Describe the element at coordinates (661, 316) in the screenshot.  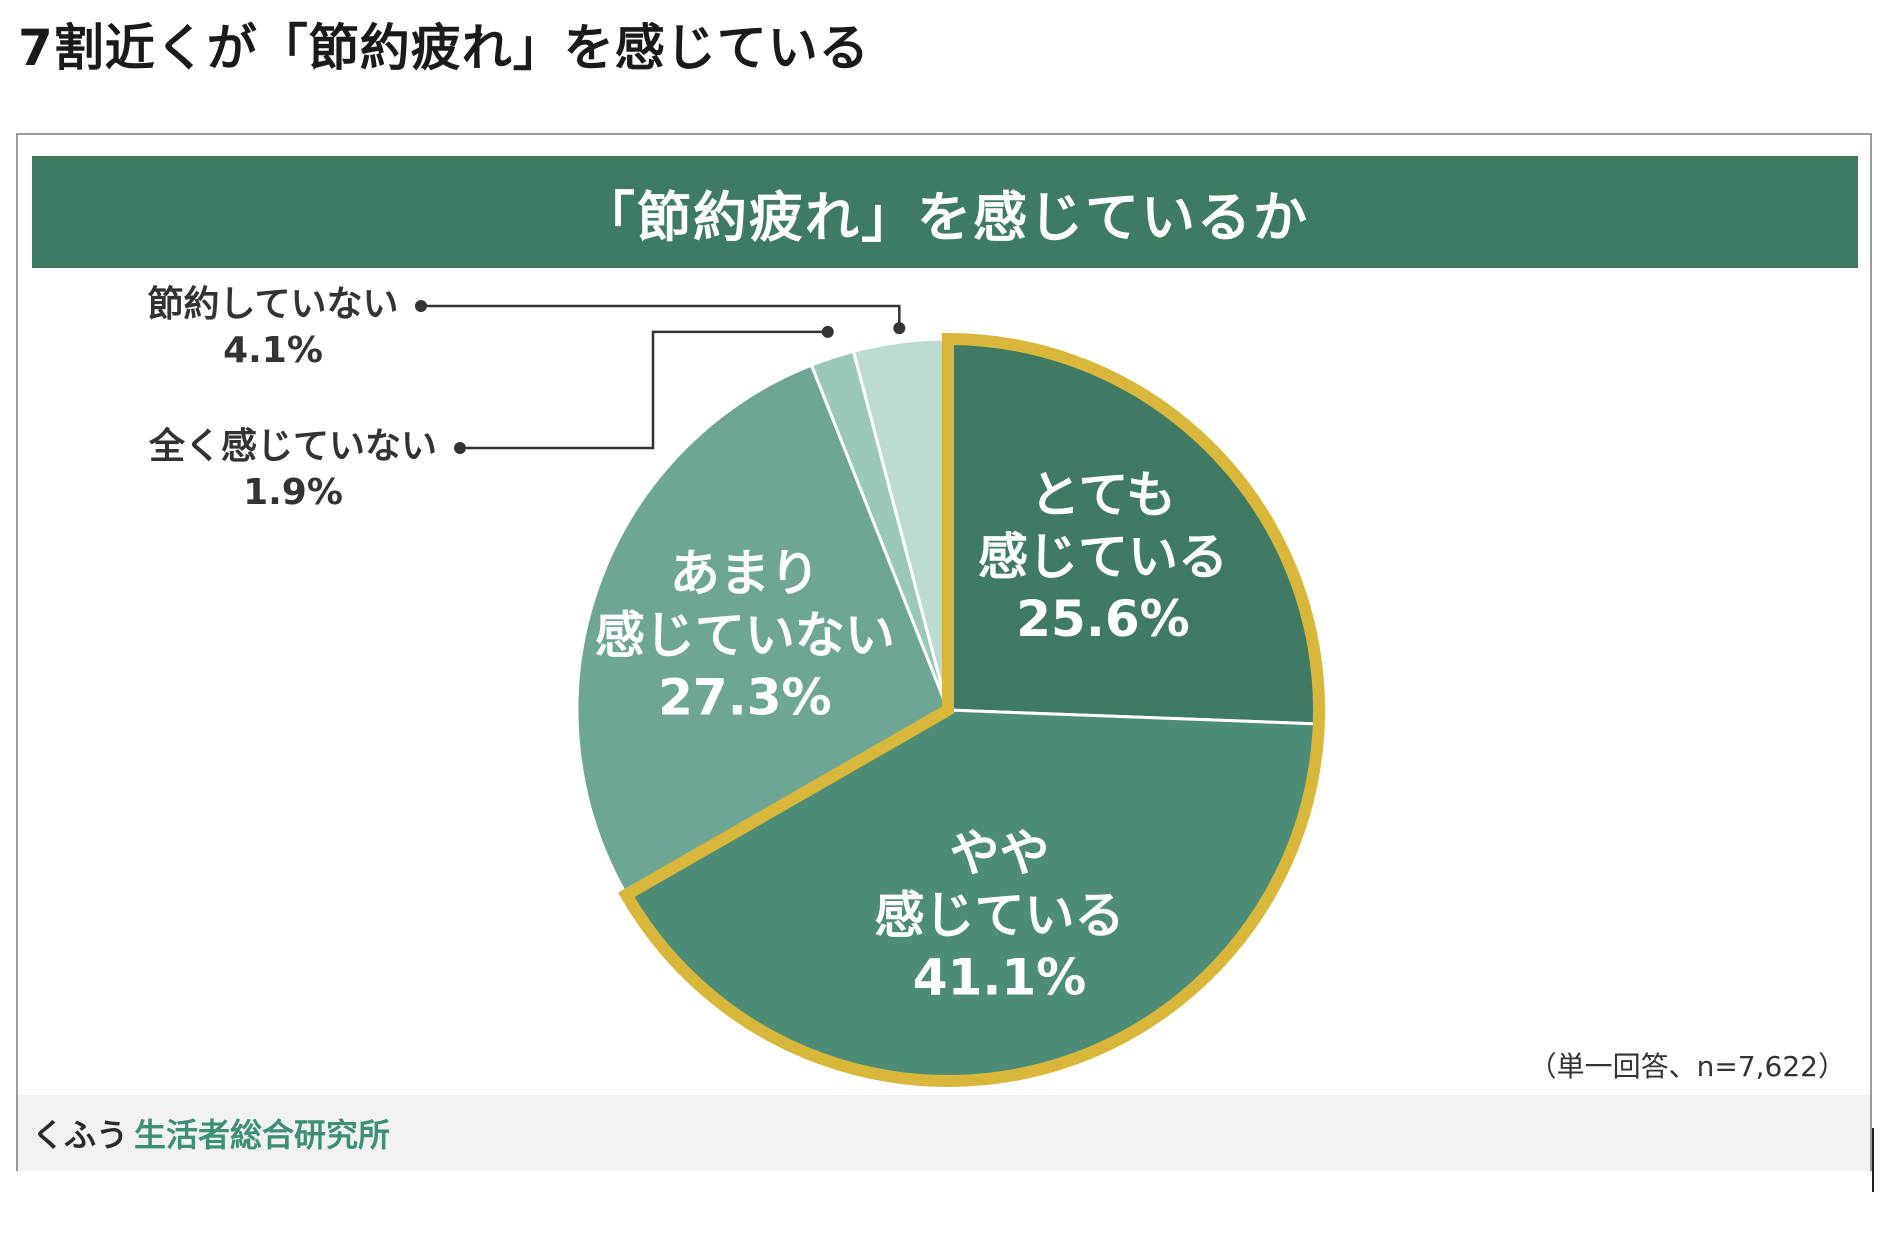
I see `leader-line-setsuyaku-nashi` at that location.